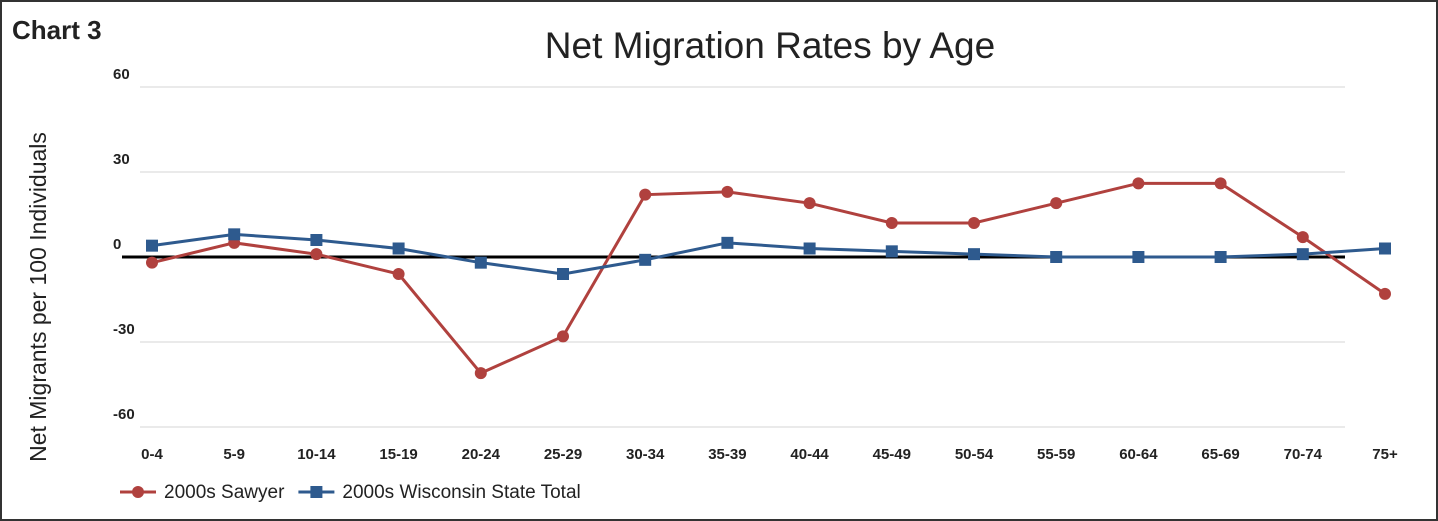 The width and height of the screenshot is (1438, 521). I want to click on x-tick-label: 0-4, so click(152, 454).